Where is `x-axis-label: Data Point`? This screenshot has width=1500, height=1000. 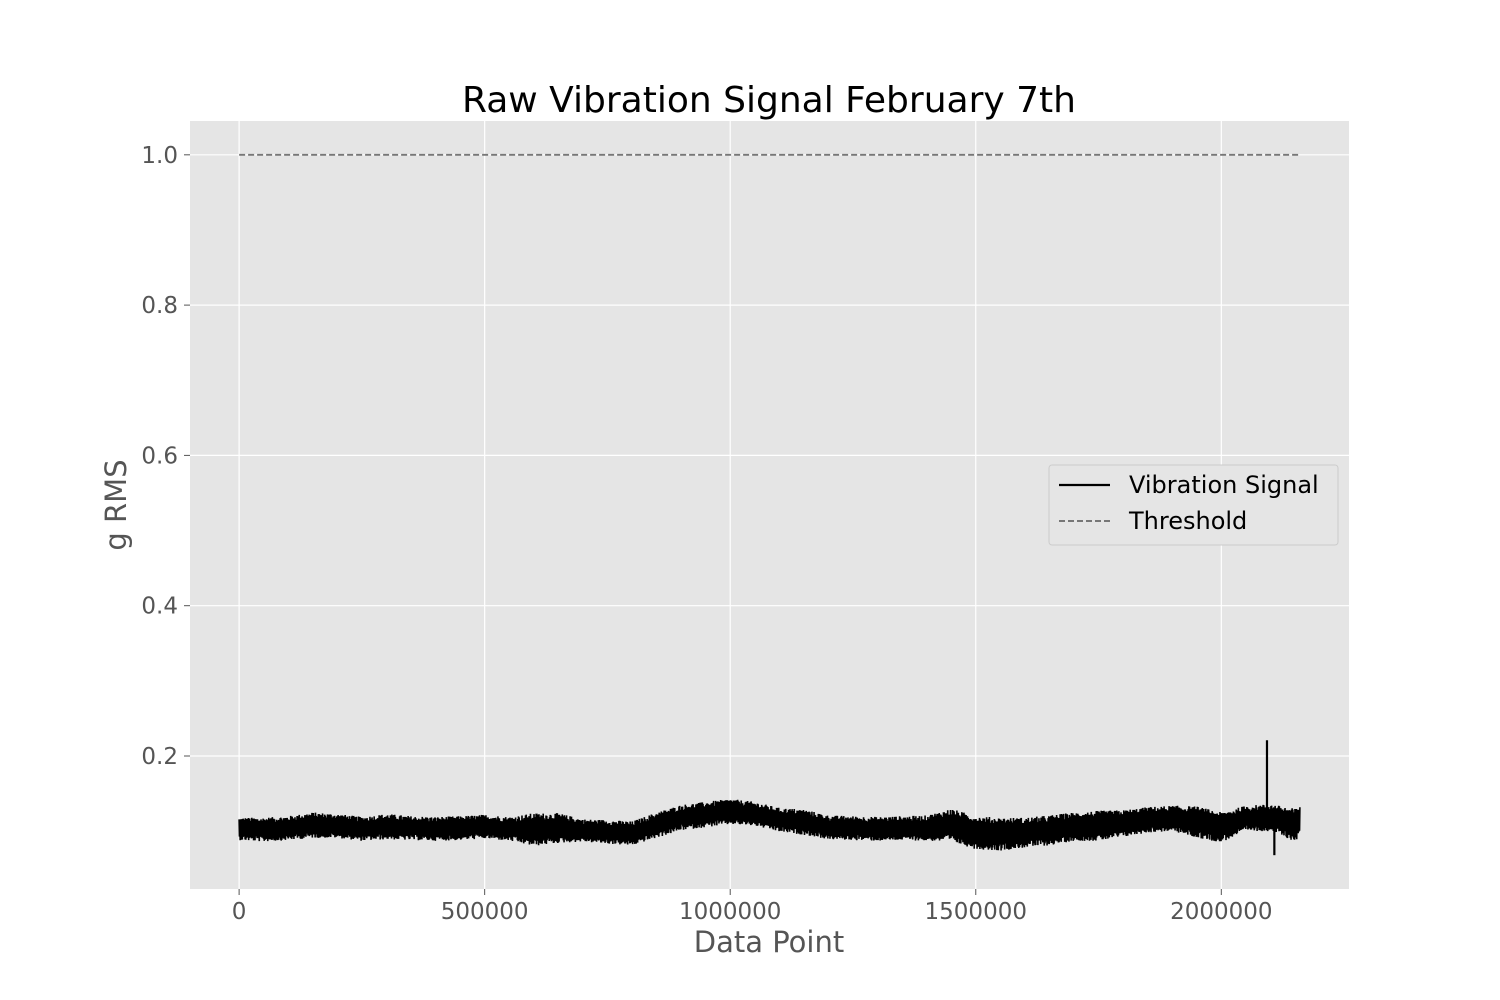
x-axis-label: Data Point is located at coordinates (769, 942).